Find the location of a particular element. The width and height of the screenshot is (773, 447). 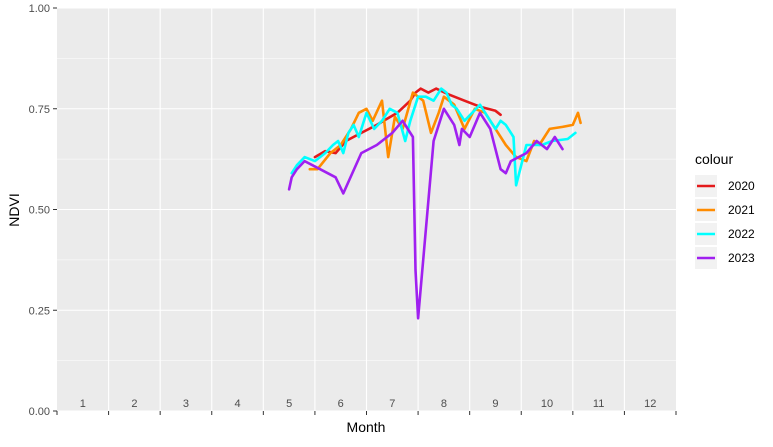

x-tick-label: 1 is located at coordinates (83, 404).